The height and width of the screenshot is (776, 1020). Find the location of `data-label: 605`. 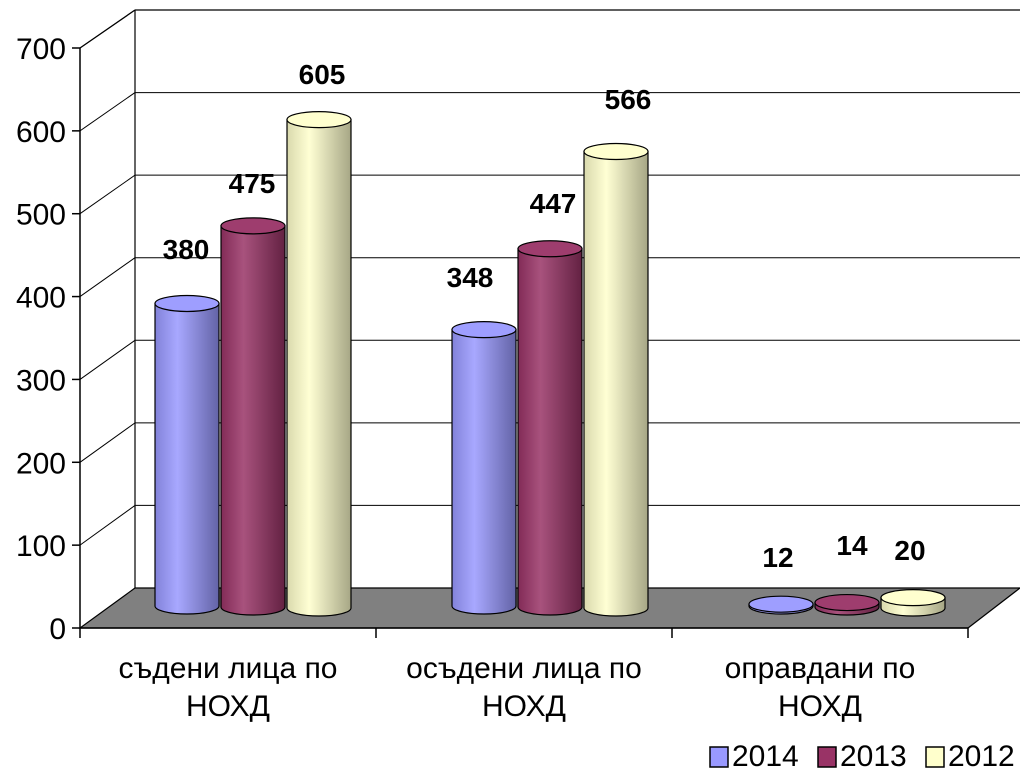

data-label: 605 is located at coordinates (322, 74).